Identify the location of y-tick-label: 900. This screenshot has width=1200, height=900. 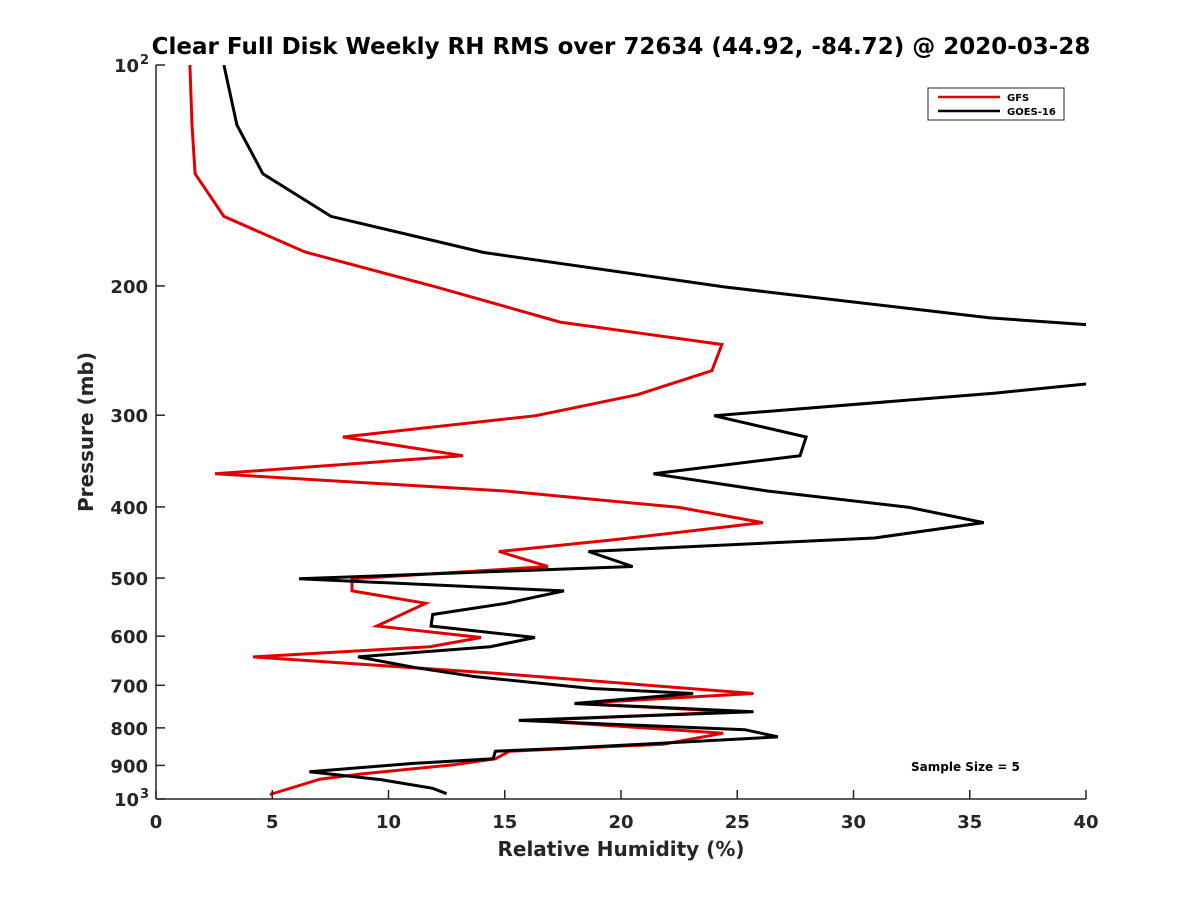
(129, 766).